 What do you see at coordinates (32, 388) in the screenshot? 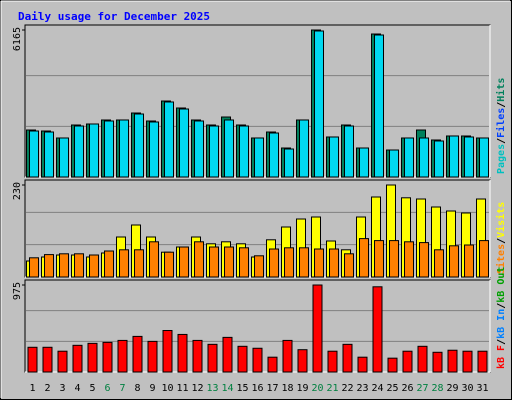
I see `x-tick-label: 1` at bounding box center [32, 388].